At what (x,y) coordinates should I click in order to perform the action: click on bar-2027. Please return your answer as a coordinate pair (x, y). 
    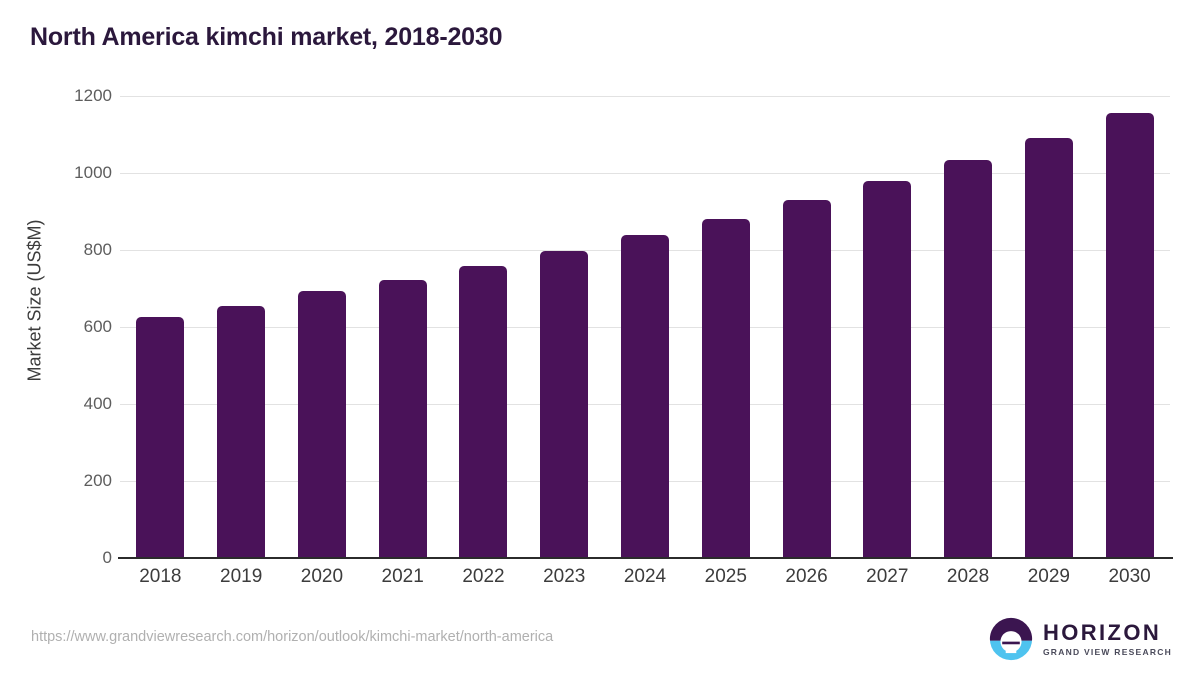
    Looking at the image, I should click on (887, 369).